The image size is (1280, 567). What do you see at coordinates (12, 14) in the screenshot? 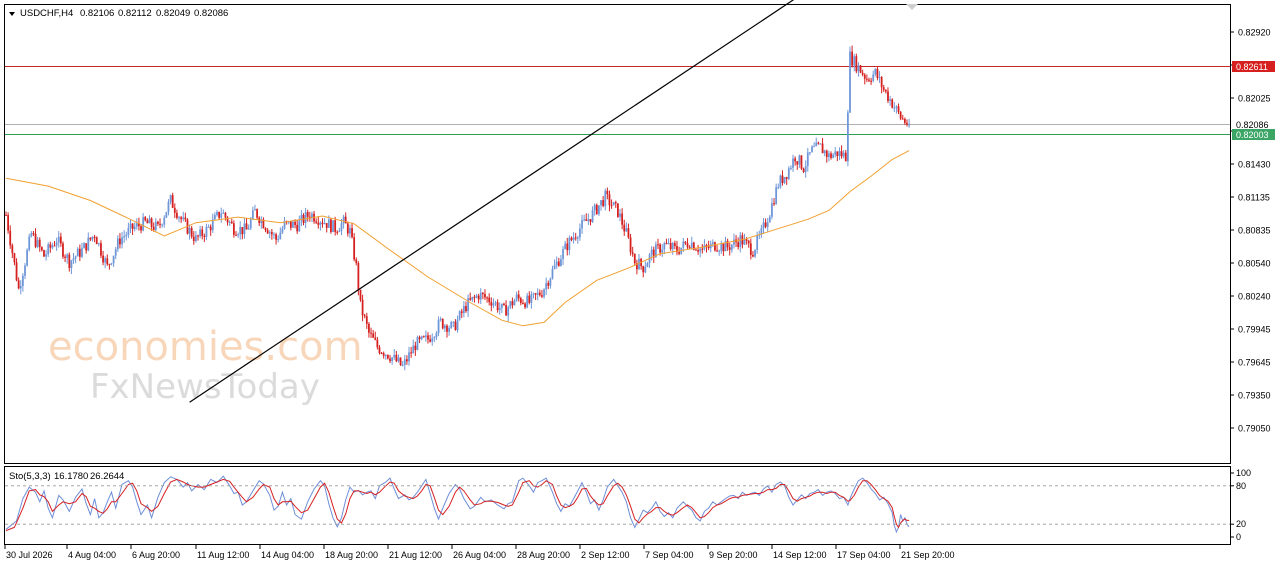
I see `symbol-dropdown-icon` at bounding box center [12, 14].